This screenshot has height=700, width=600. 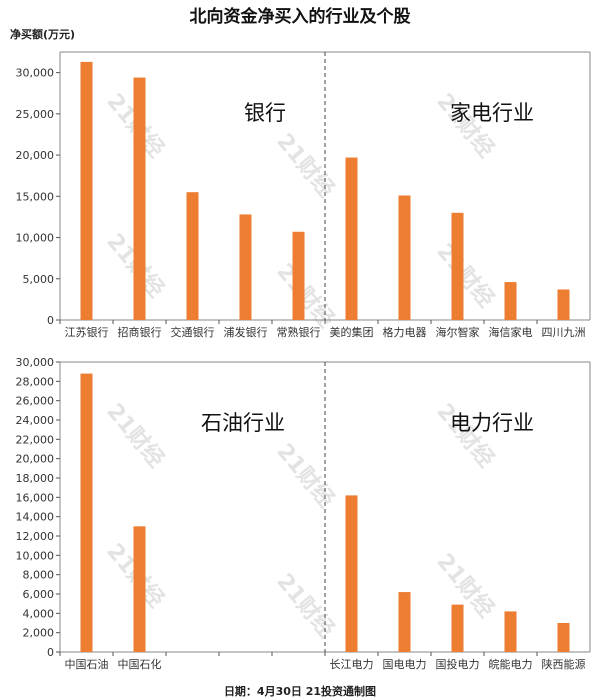 I want to click on x-tick-label: 常熟银行, so click(x=299, y=332).